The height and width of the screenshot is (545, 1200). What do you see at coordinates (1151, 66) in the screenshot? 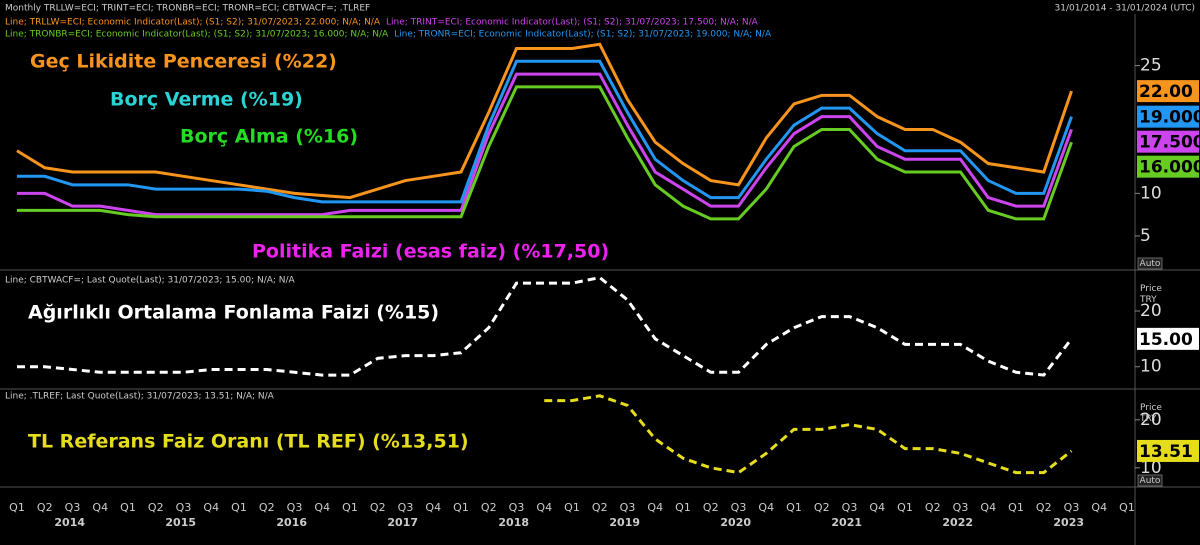
I see `y-tick-label: 25` at bounding box center [1151, 66].